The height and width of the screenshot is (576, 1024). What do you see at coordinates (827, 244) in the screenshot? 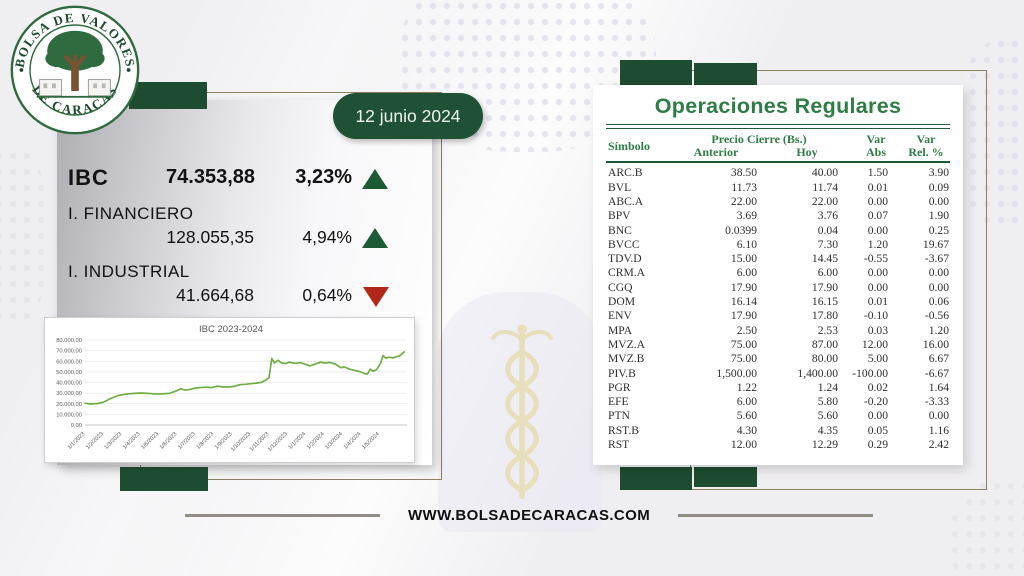
I see `table-cell: 7.30` at bounding box center [827, 244].